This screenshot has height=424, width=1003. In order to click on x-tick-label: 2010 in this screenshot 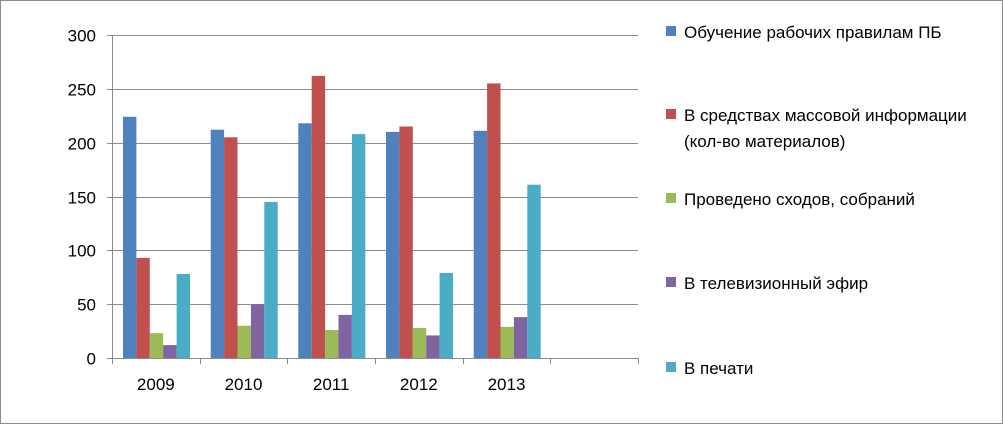, I will do `click(244, 384)`.